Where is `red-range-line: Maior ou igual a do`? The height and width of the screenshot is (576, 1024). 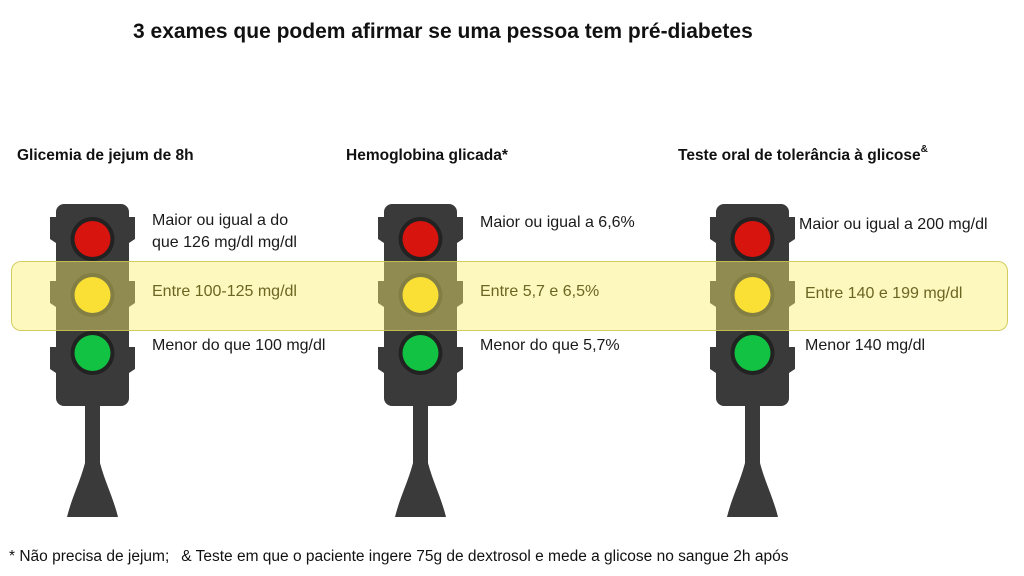 red-range-line: Maior ou igual a do is located at coordinates (220, 220).